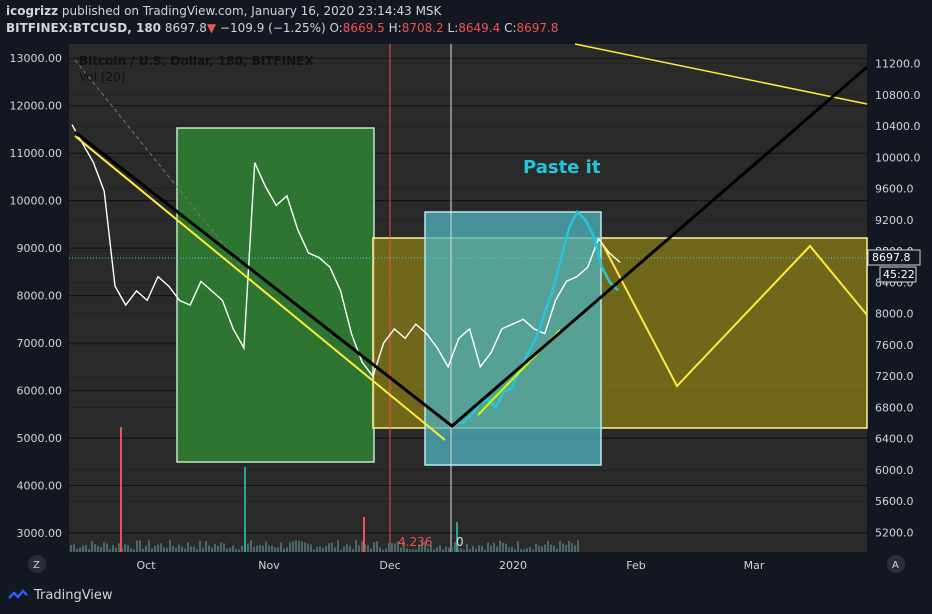 This screenshot has height=614, width=932. I want to click on right-tick-label: 10400.0, so click(898, 126).